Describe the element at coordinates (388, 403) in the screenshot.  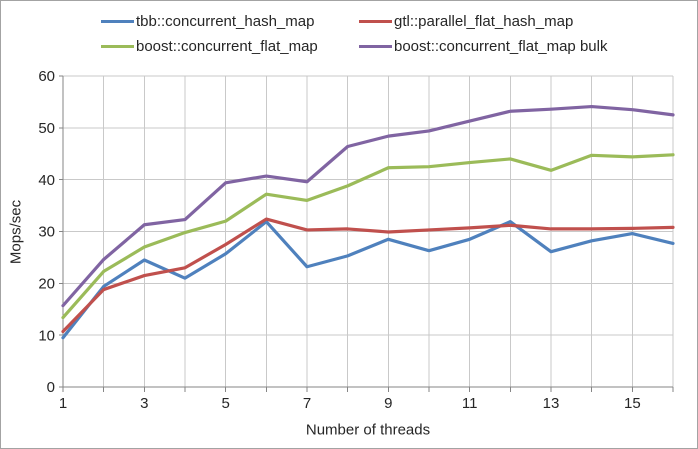
I see `x-tick-label: 9` at that location.